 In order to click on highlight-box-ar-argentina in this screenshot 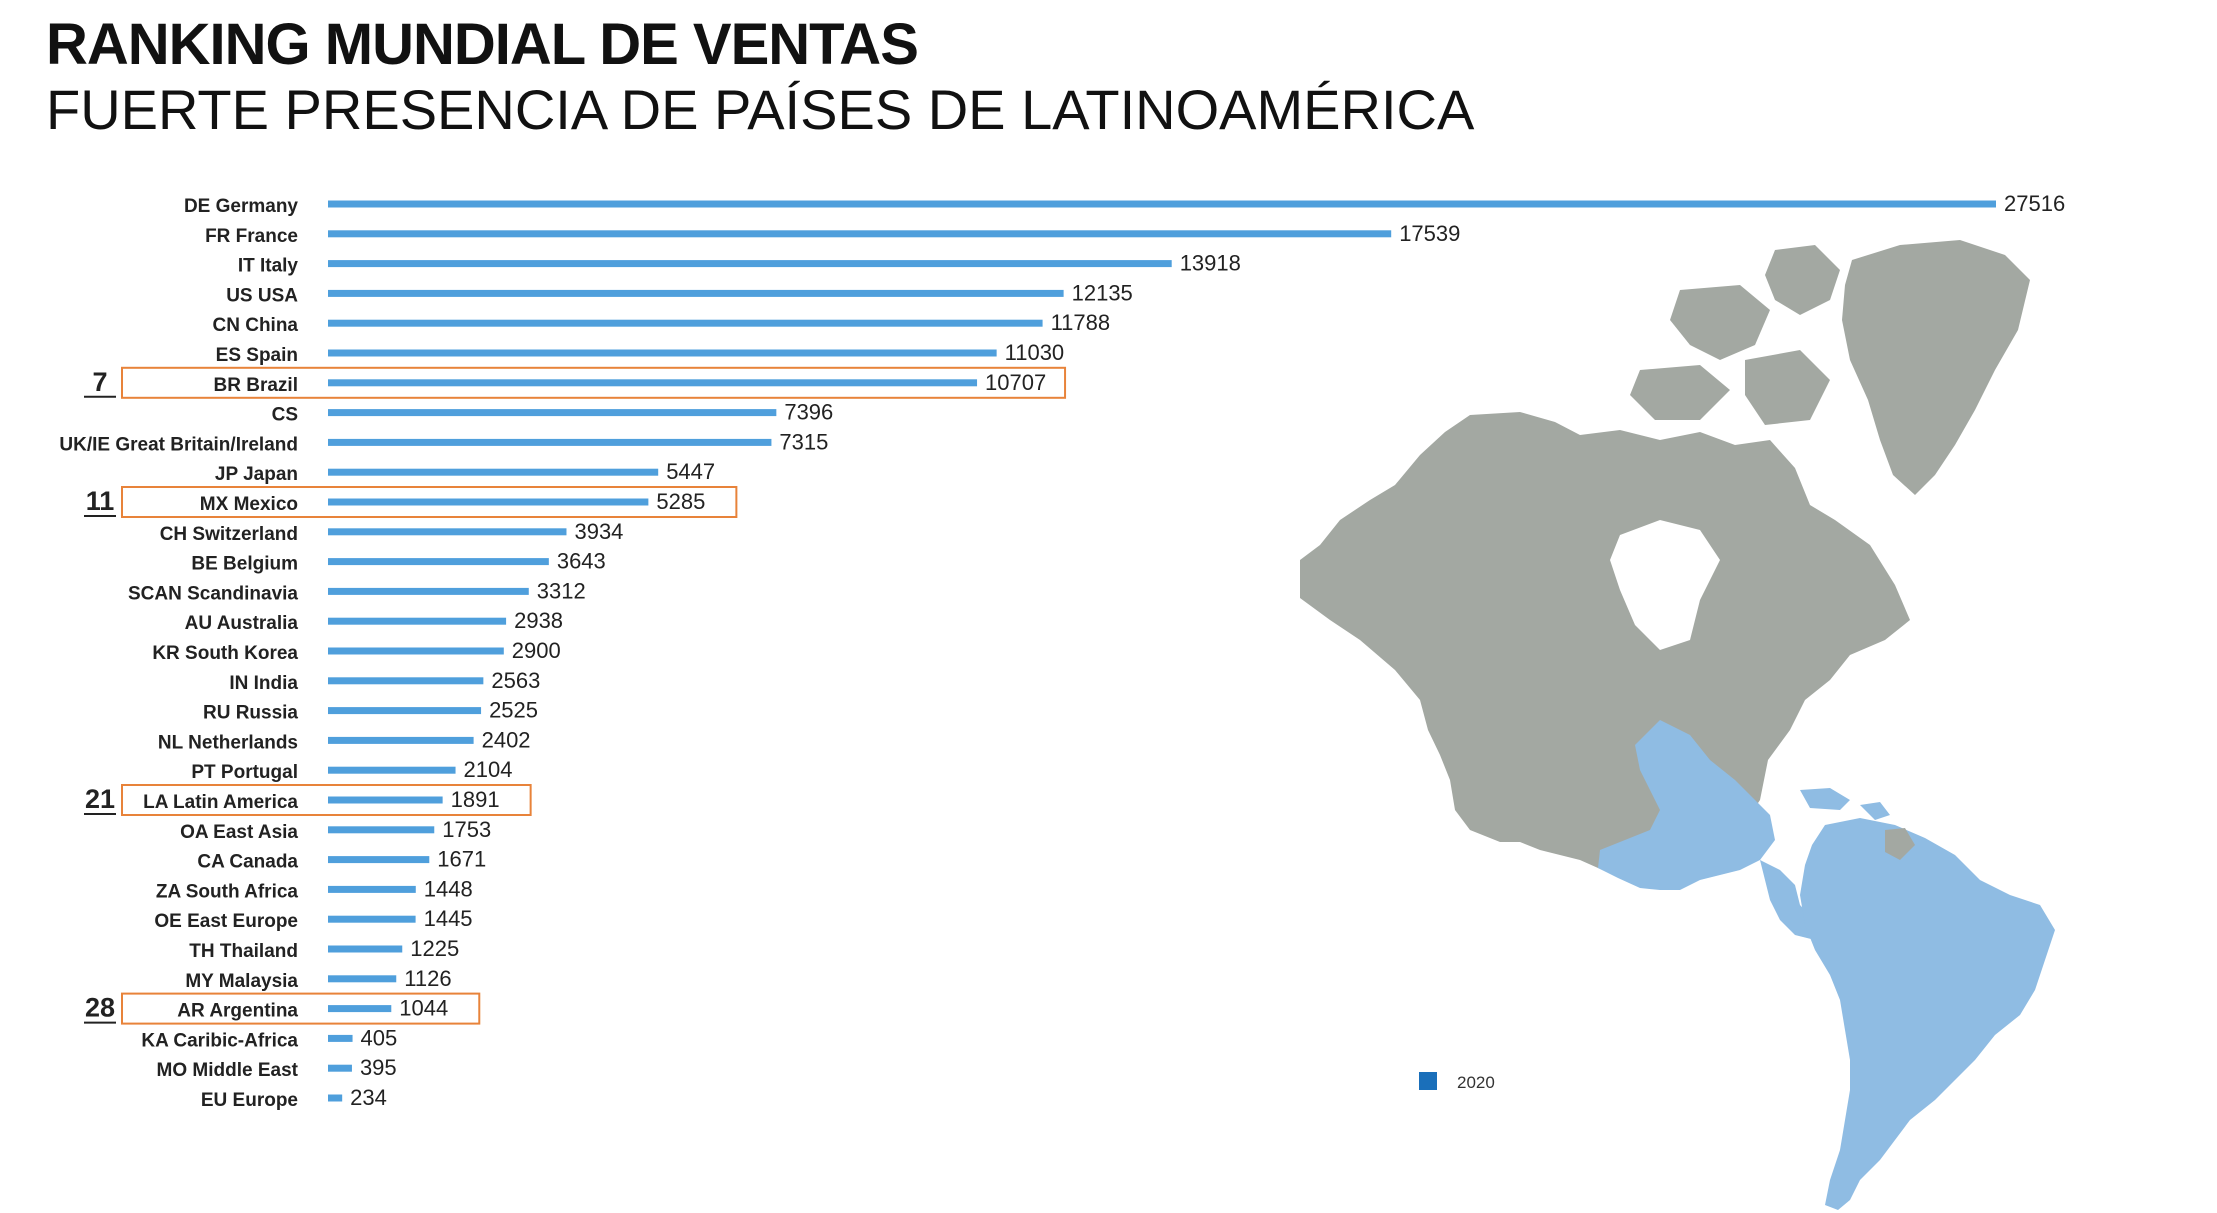, I will do `click(301, 1008)`.